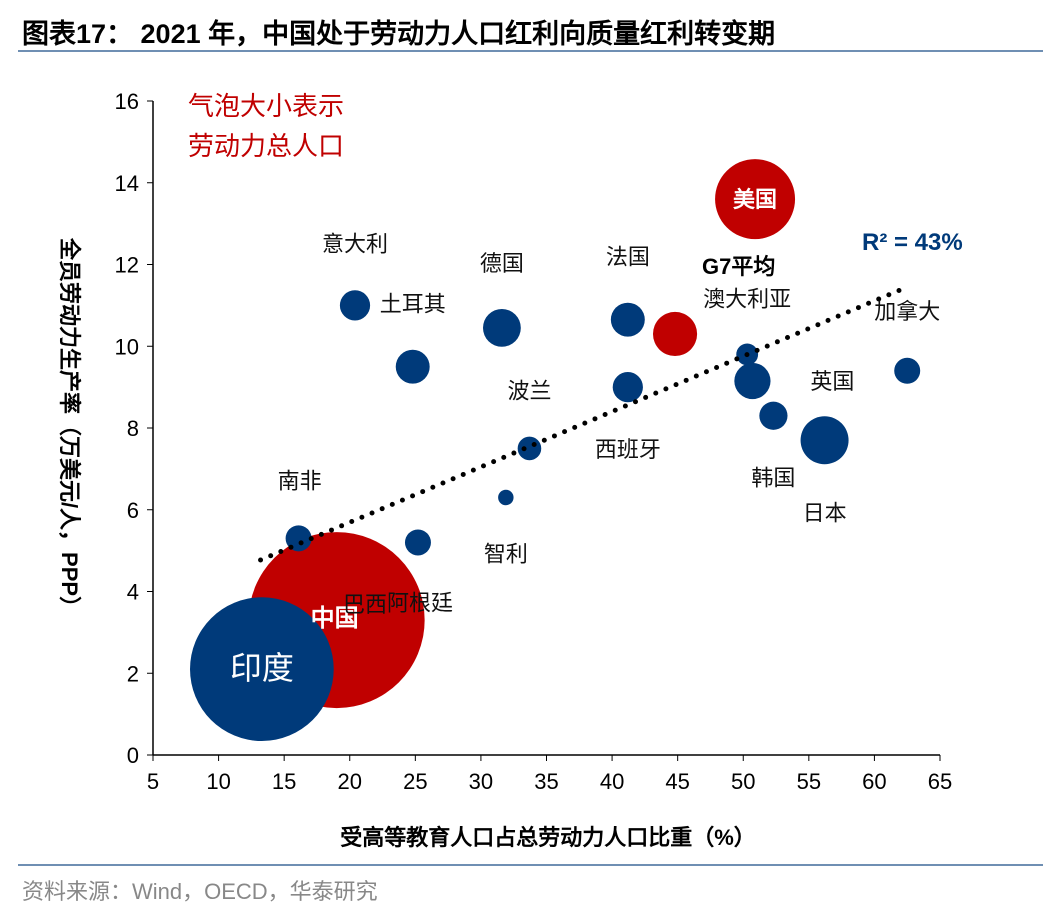 The width and height of the screenshot is (1048, 916). I want to click on bubble-label: 意大利, so click(355, 244).